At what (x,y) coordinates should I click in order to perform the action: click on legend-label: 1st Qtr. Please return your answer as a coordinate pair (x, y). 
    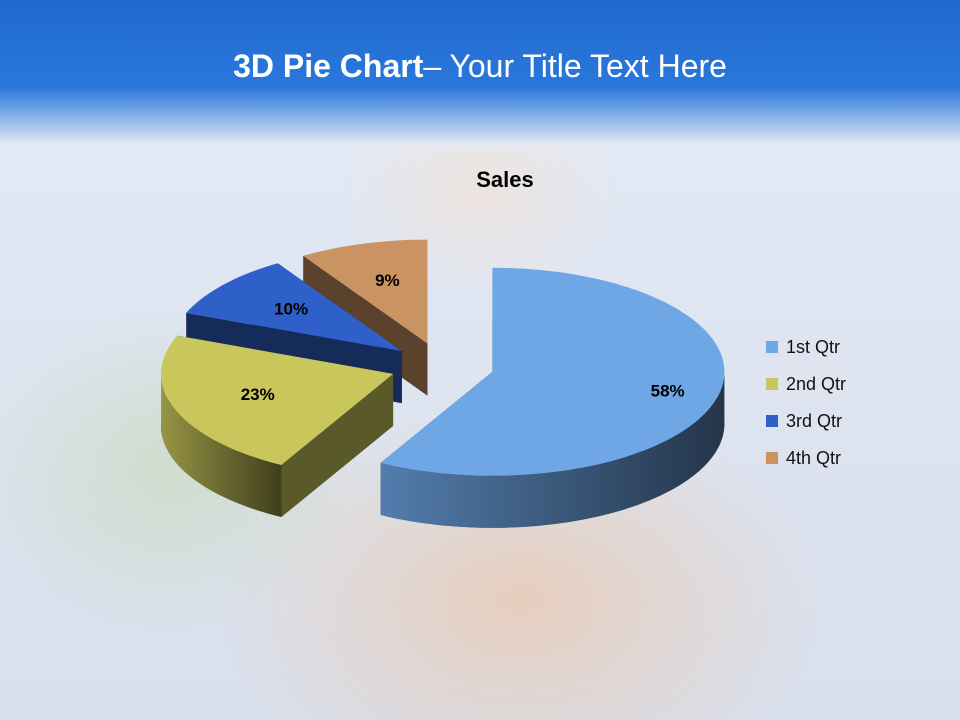
    Looking at the image, I should click on (813, 347).